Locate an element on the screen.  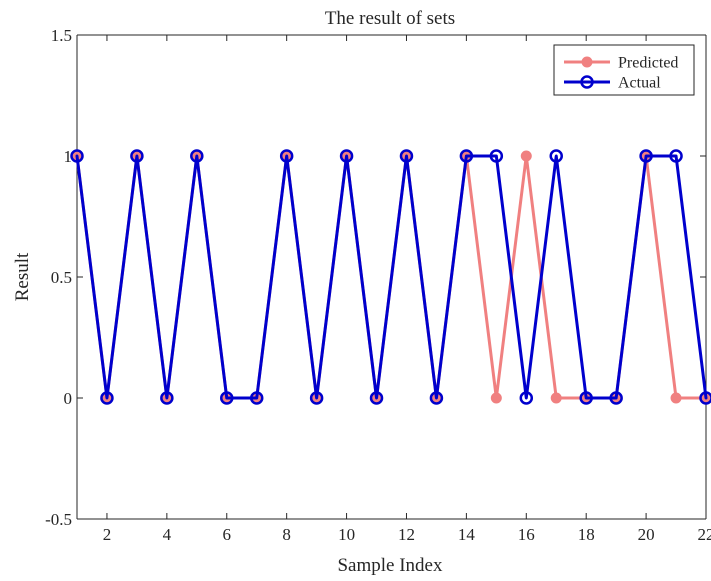
x-tick-label-8: 8 is located at coordinates (286, 534).